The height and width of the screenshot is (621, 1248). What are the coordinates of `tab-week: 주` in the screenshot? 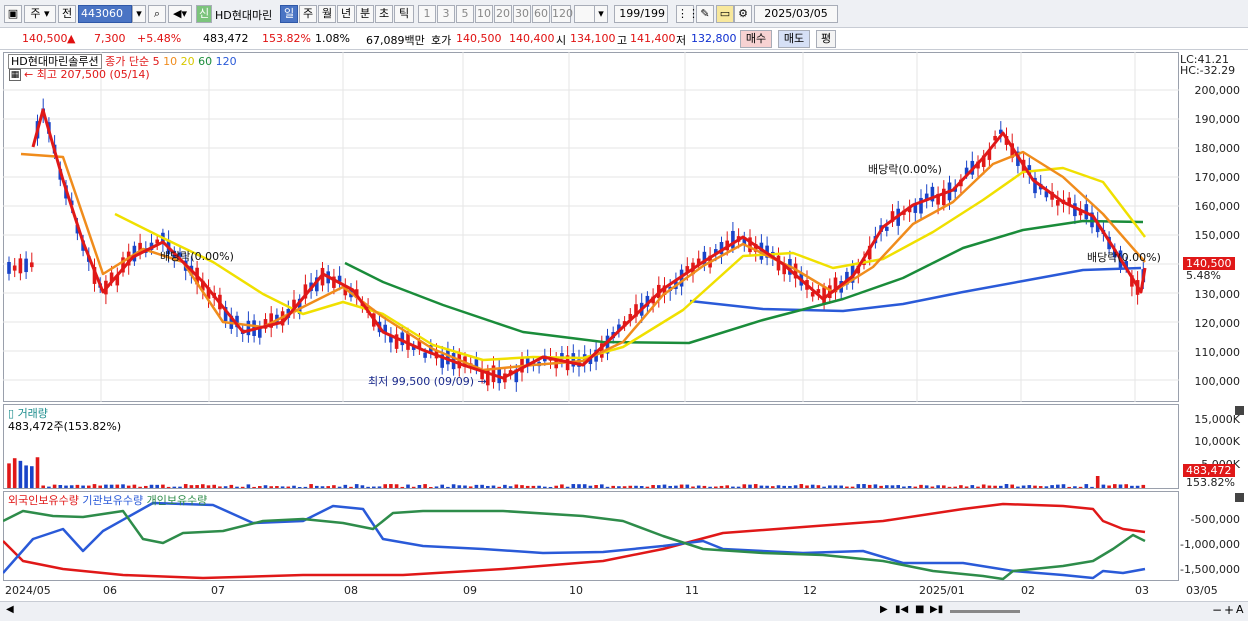 It's located at (308, 14).